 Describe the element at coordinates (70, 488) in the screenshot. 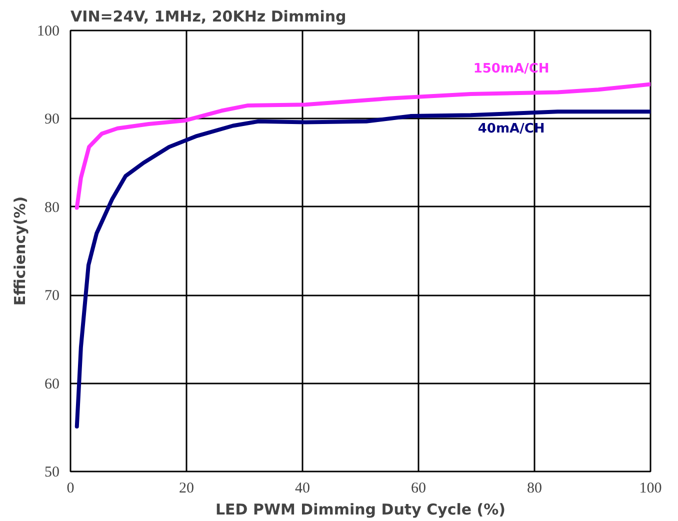

I see `x-tick-label: 0` at that location.